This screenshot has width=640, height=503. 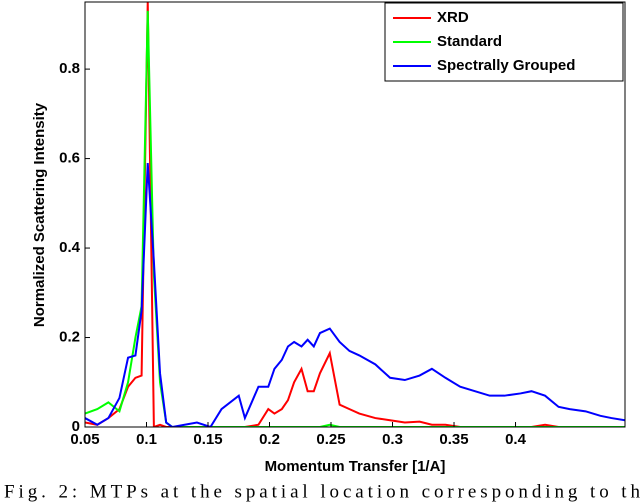 I want to click on x-axis-label: Momentum Transfer [1/A], so click(x=355, y=466).